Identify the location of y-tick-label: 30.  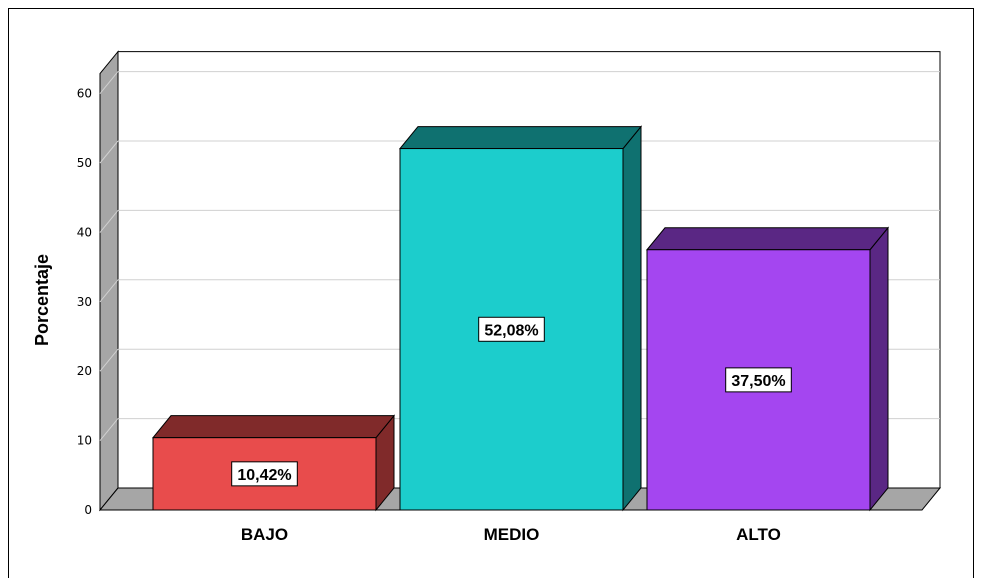
(84, 302).